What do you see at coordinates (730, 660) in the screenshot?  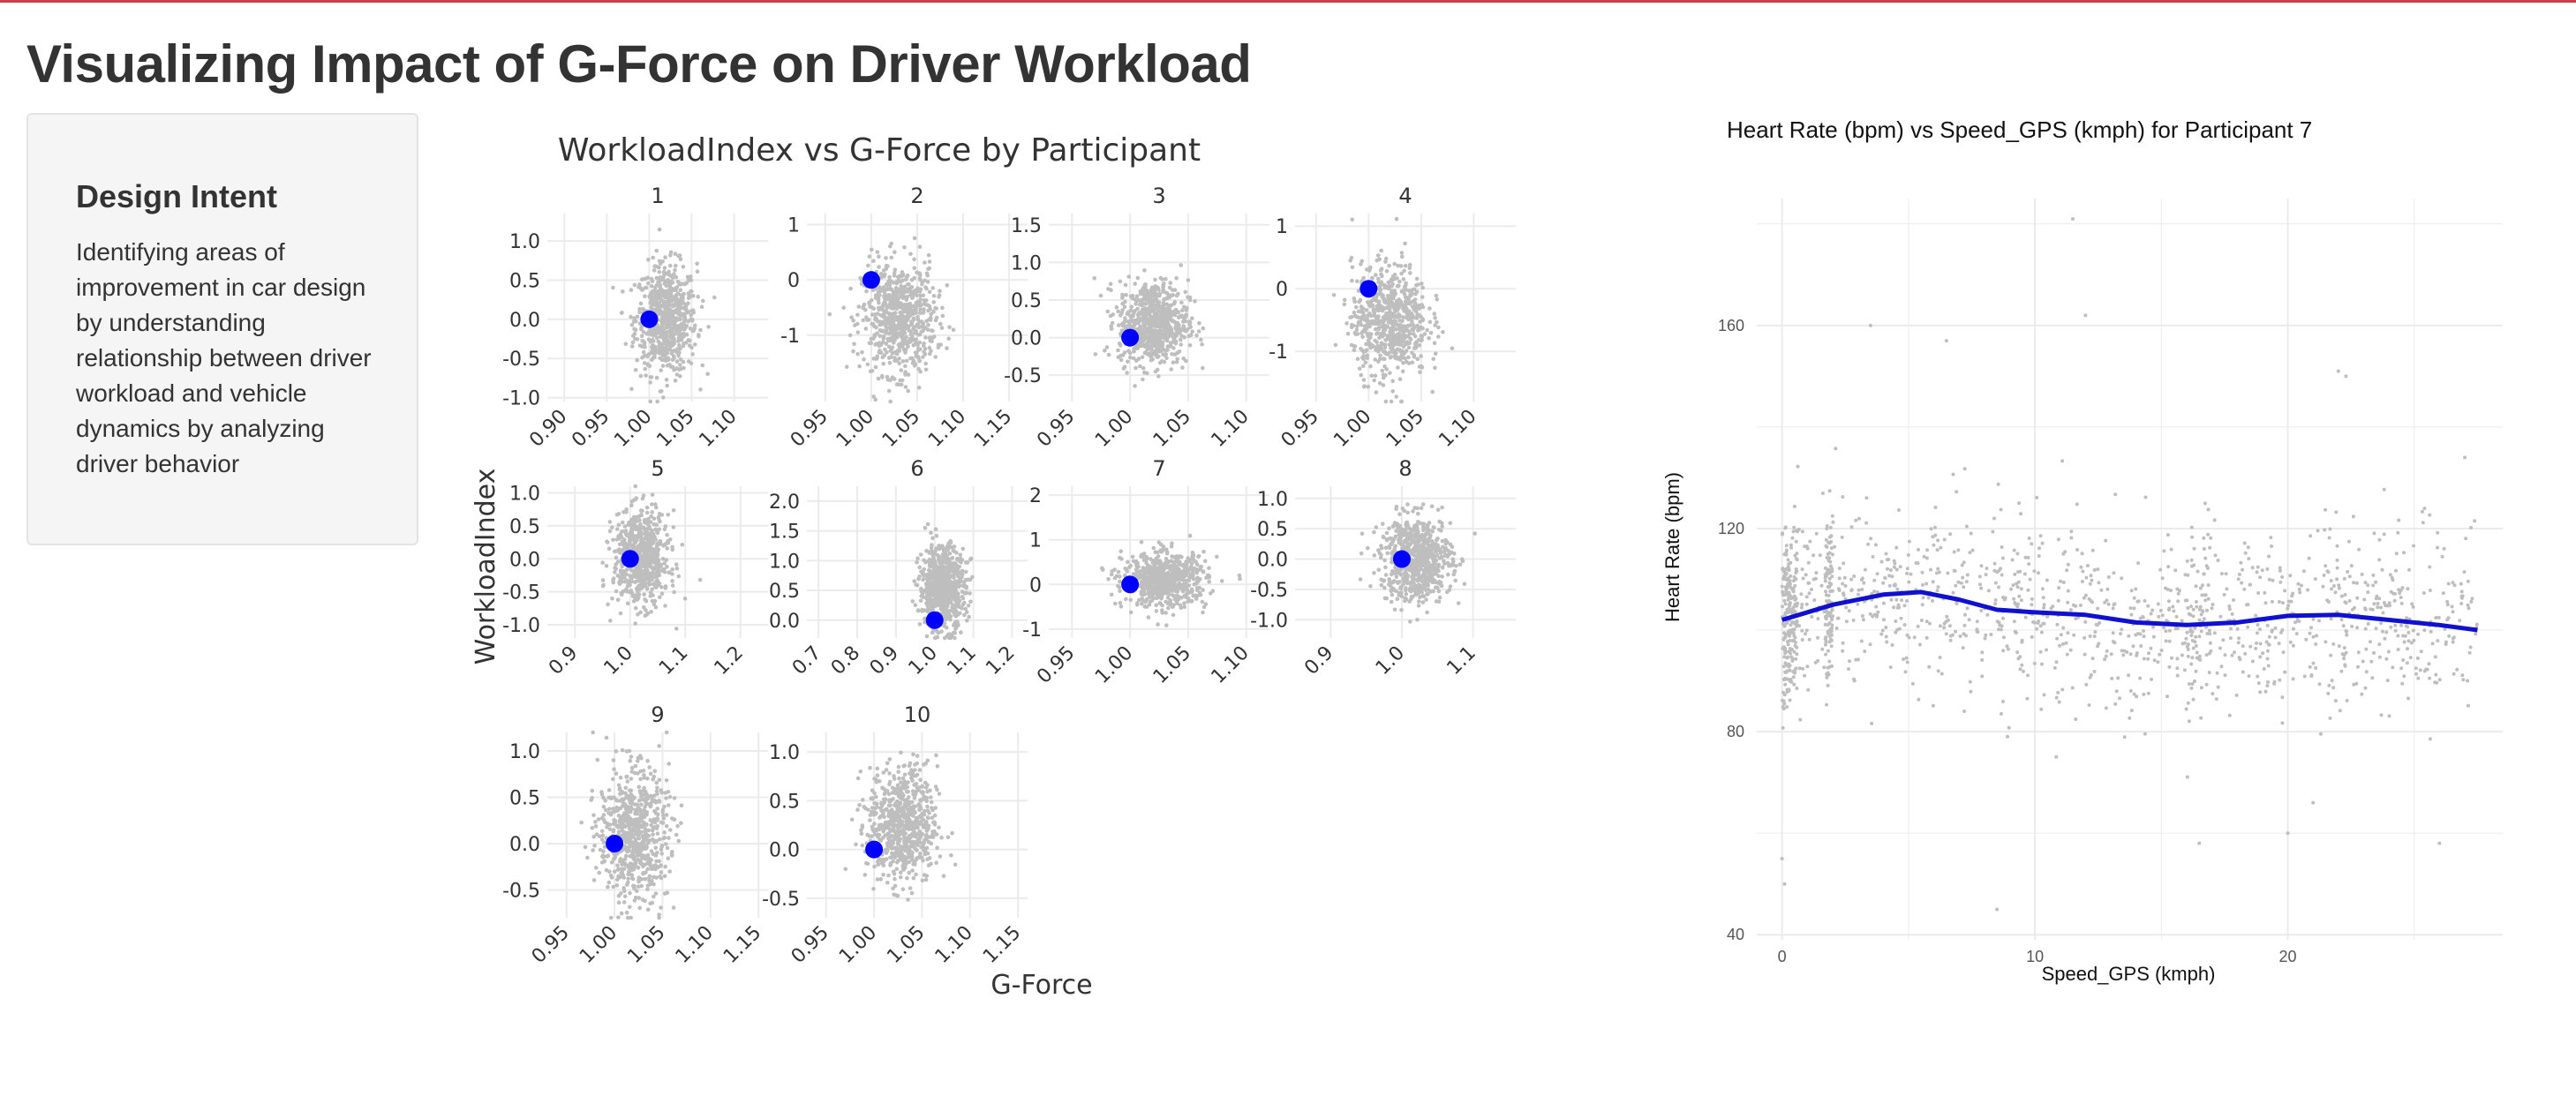 I see `facet-x-tick-label: 1.2` at bounding box center [730, 660].